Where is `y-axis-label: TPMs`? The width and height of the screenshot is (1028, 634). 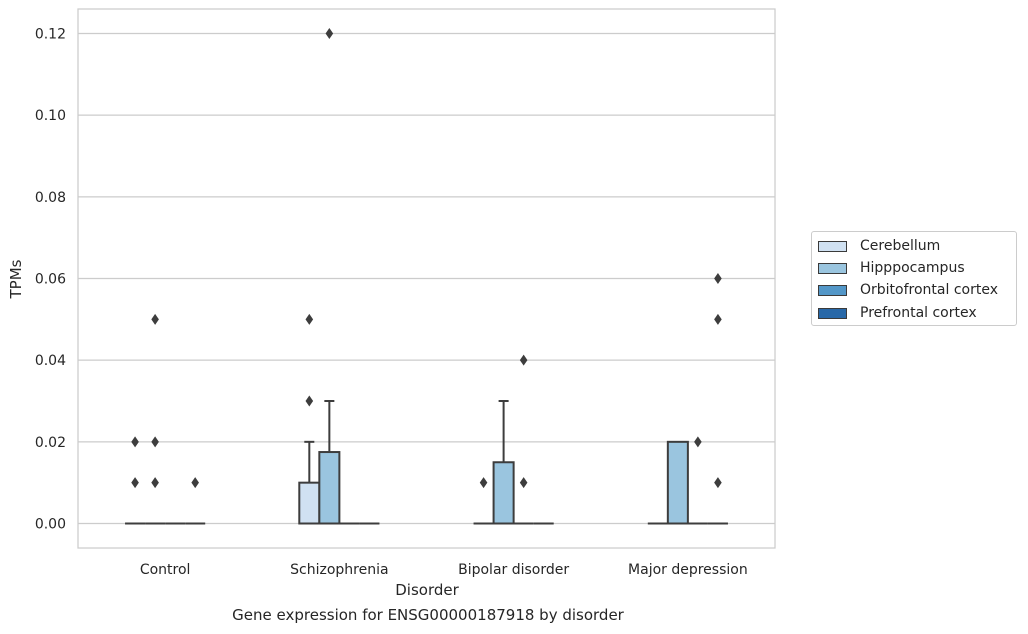
y-axis-label: TPMs is located at coordinates (16, 279).